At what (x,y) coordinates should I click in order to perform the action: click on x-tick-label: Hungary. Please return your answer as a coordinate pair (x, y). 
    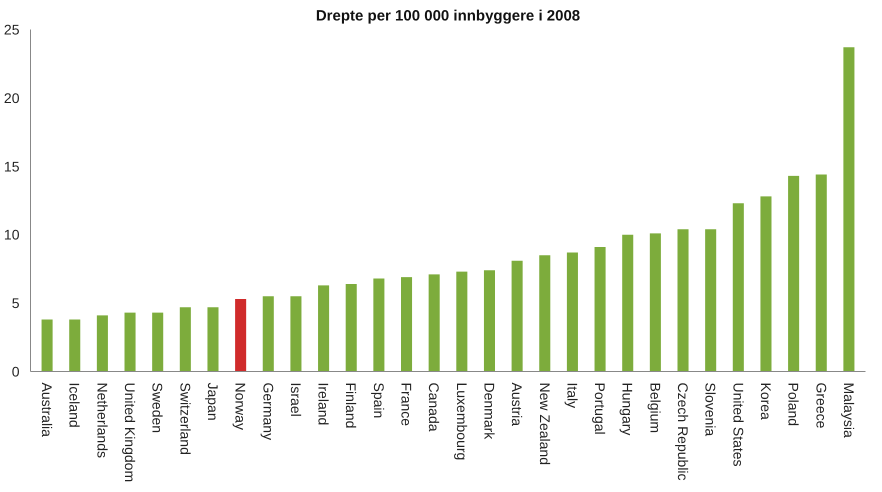
    Looking at the image, I should click on (628, 409).